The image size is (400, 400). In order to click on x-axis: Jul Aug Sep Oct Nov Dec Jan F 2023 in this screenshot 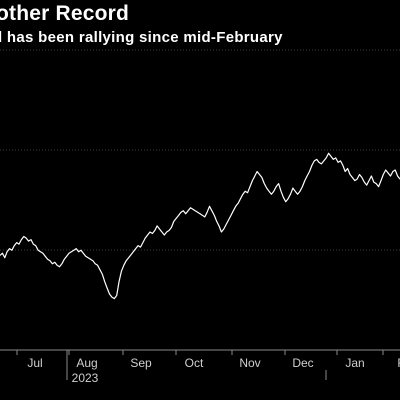, I will do `click(200, 367)`.